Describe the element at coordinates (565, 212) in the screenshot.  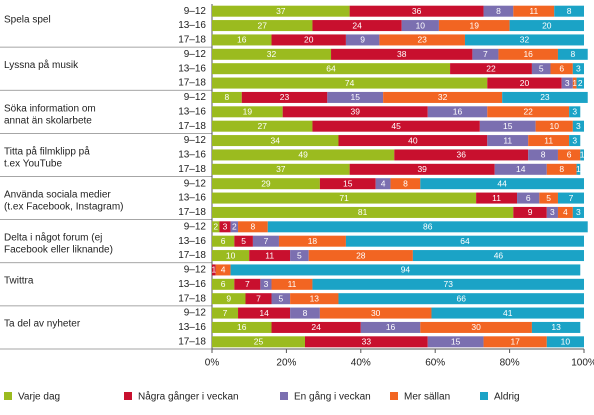
I see `value-label: 4` at that location.